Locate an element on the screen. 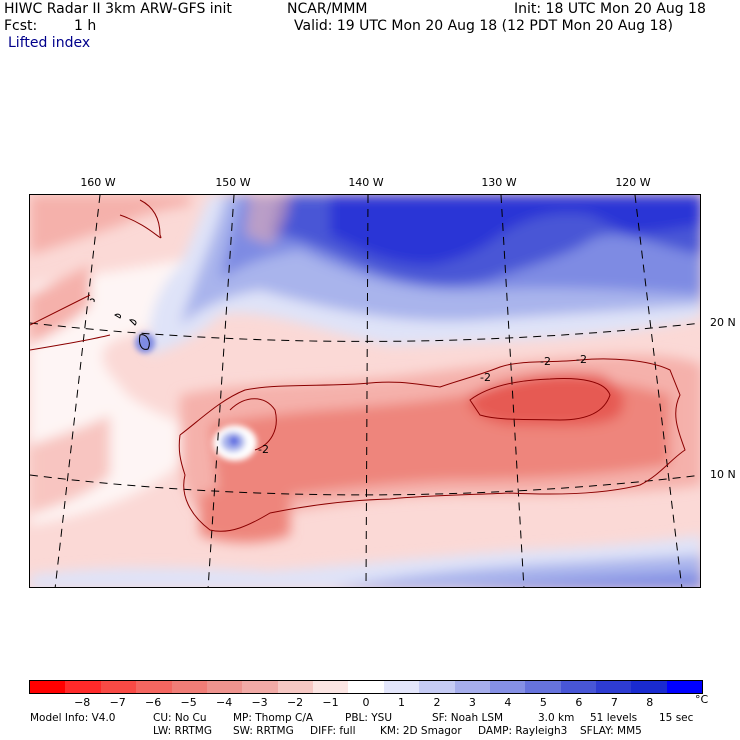 The width and height of the screenshot is (740, 740). island-maui is located at coordinates (133, 322).